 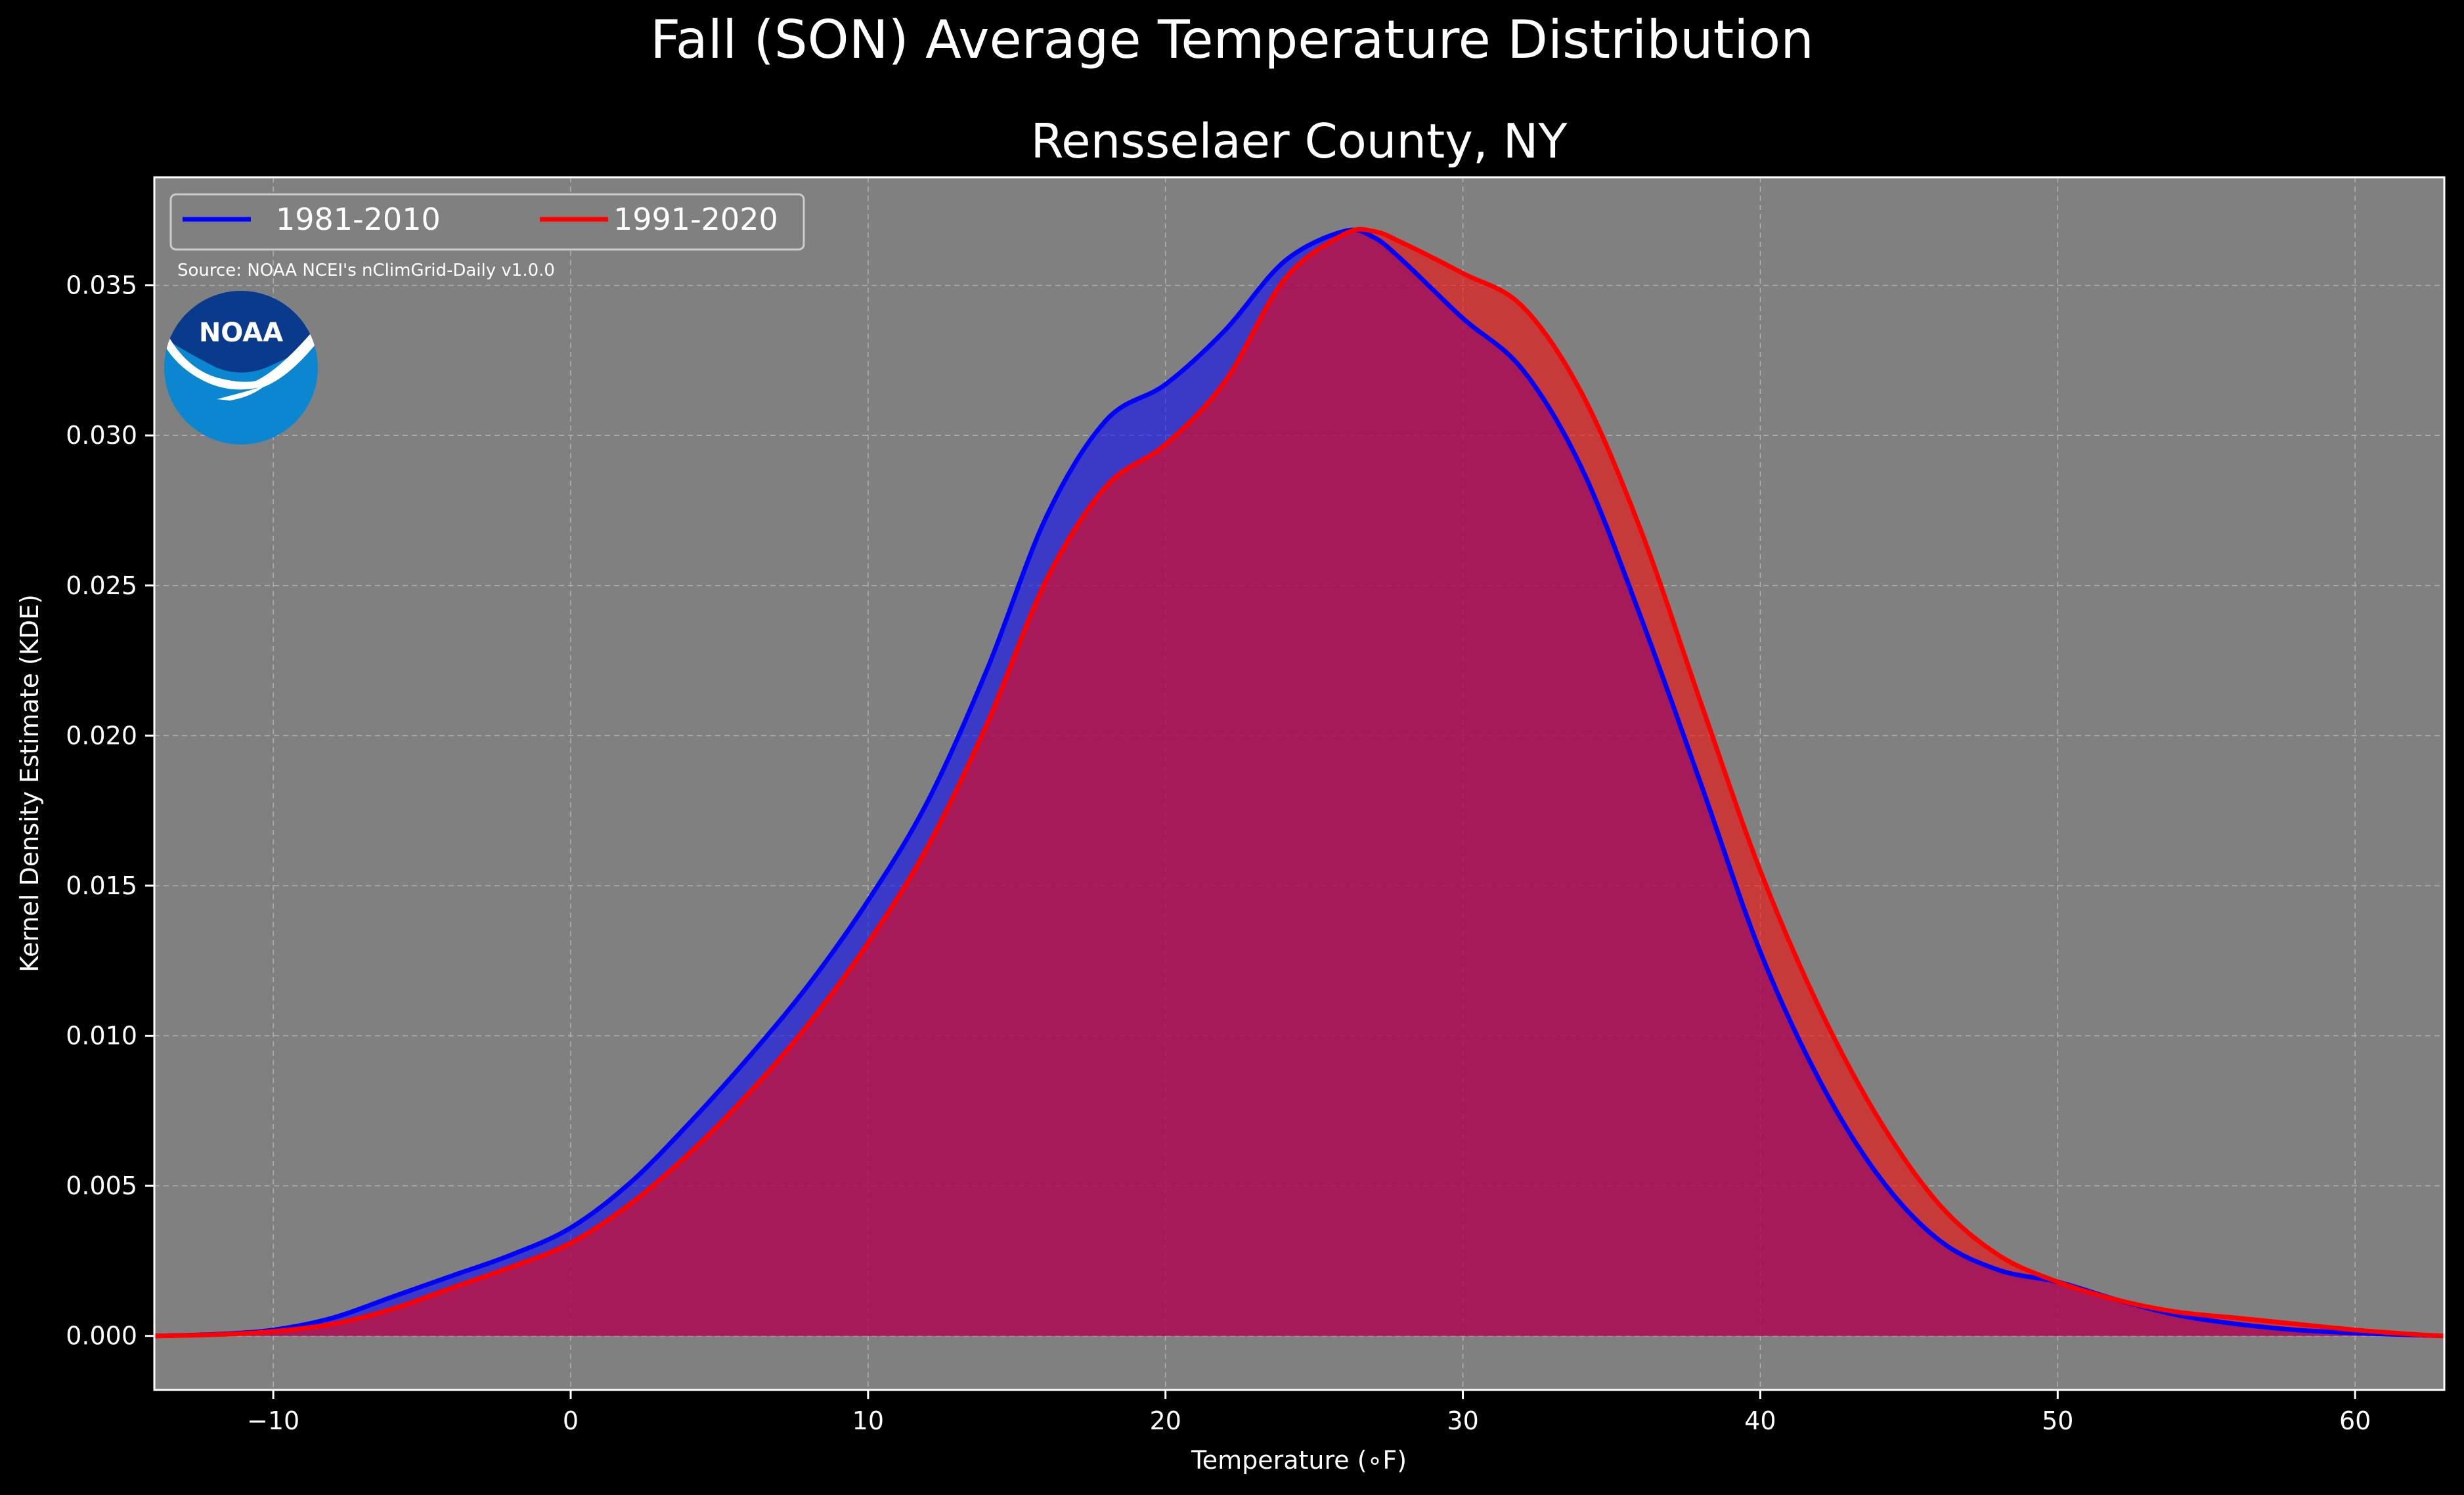 I want to click on x-tick-label: 30, so click(x=1462, y=1420).